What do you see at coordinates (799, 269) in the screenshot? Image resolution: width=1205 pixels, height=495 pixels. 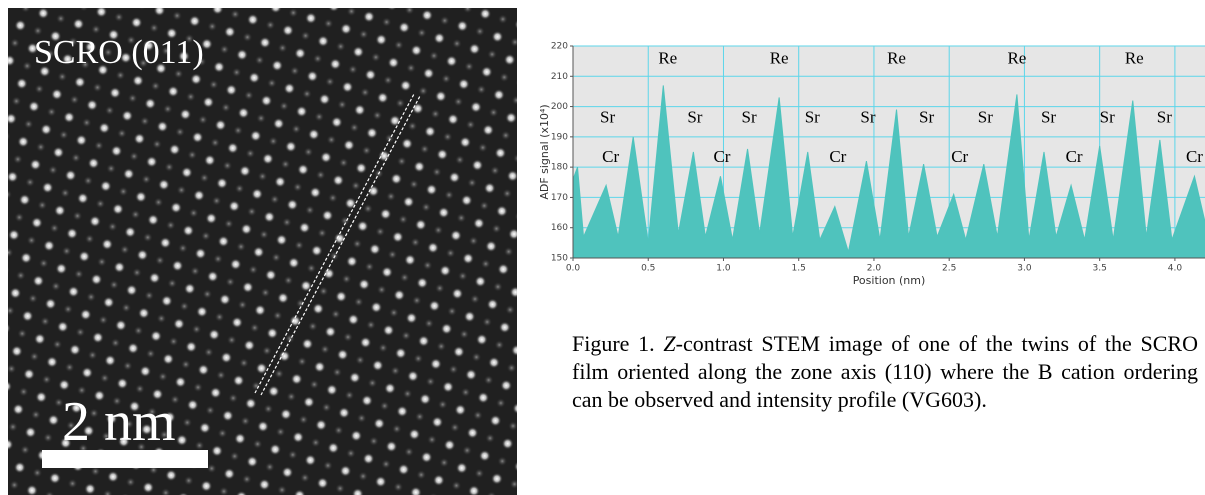 I see `x-tick-label: 1.5` at bounding box center [799, 269].